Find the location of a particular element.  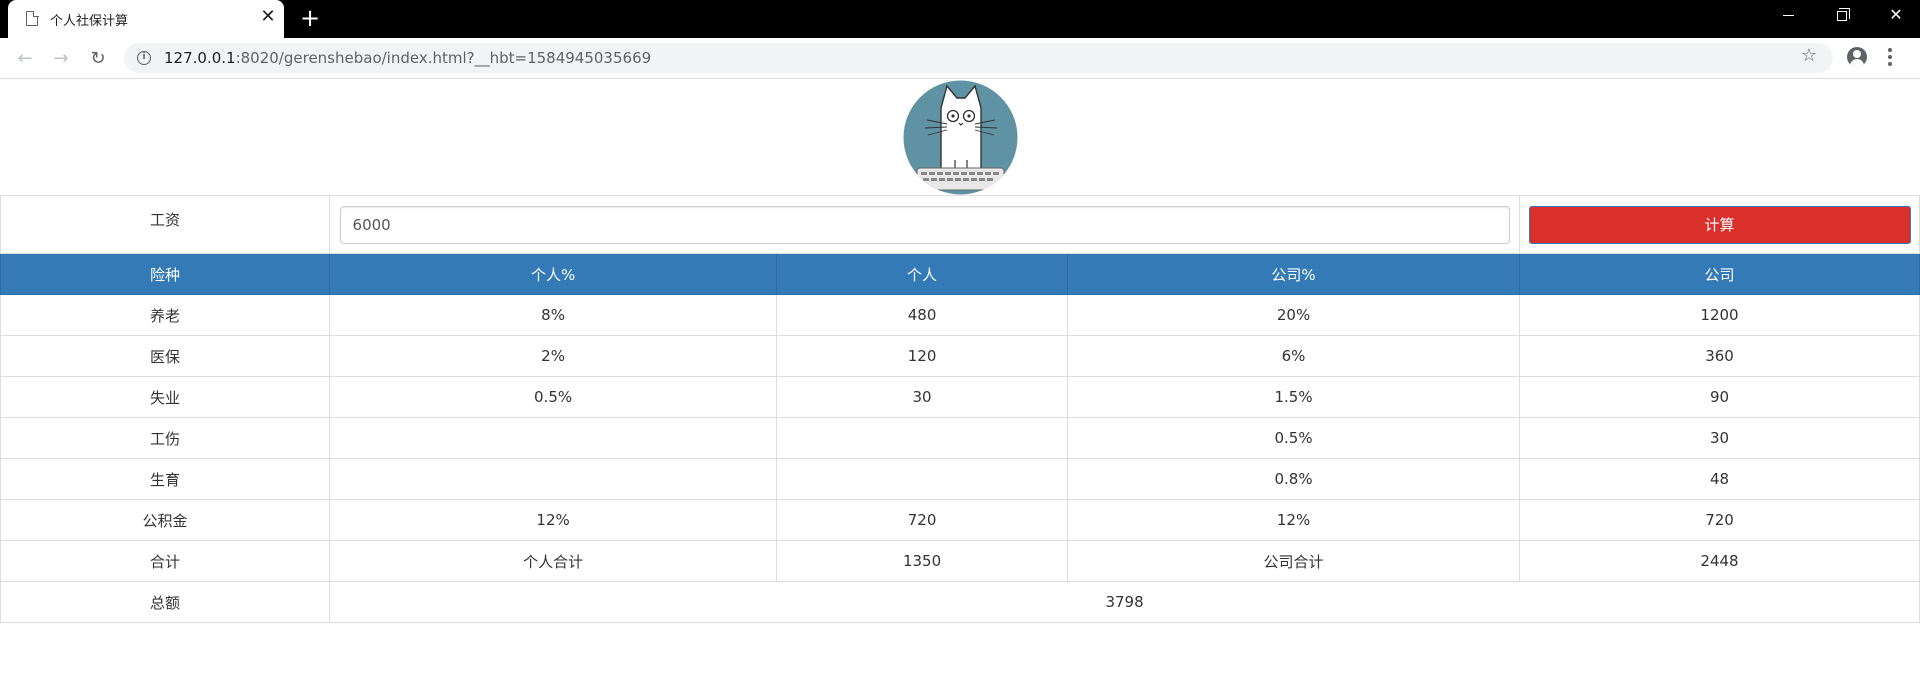

cat-logo is located at coordinates (960, 137).